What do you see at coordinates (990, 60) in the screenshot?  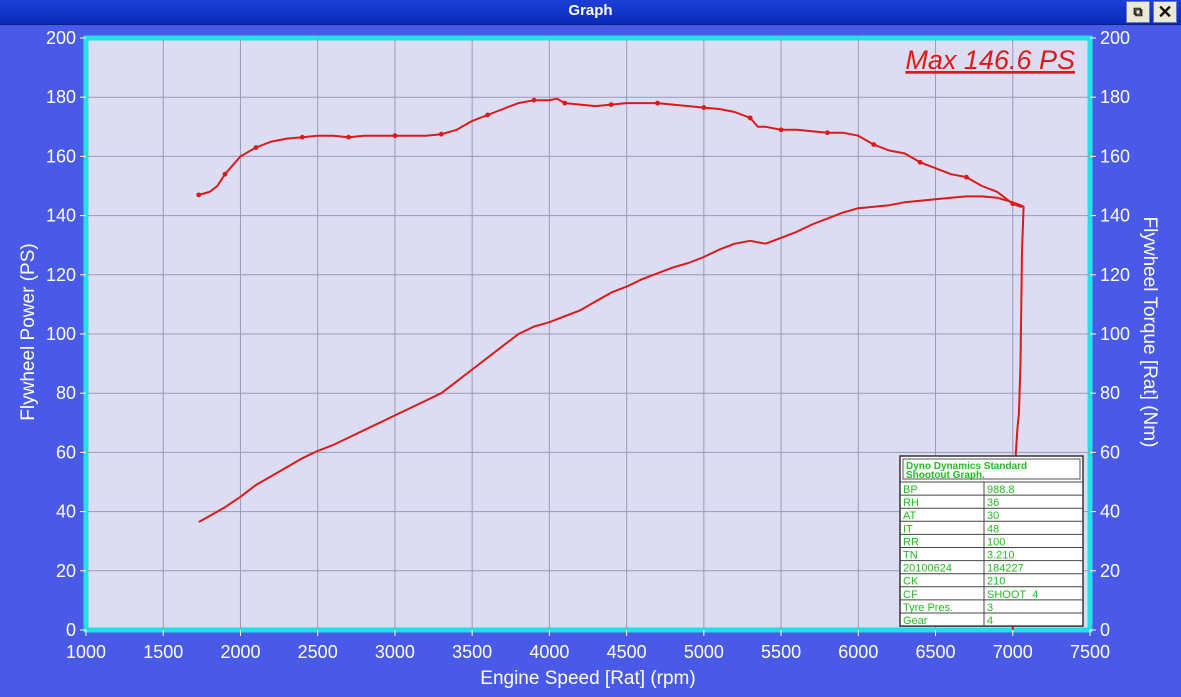 I see `max-power-annotation: Max 146.6 PS` at bounding box center [990, 60].